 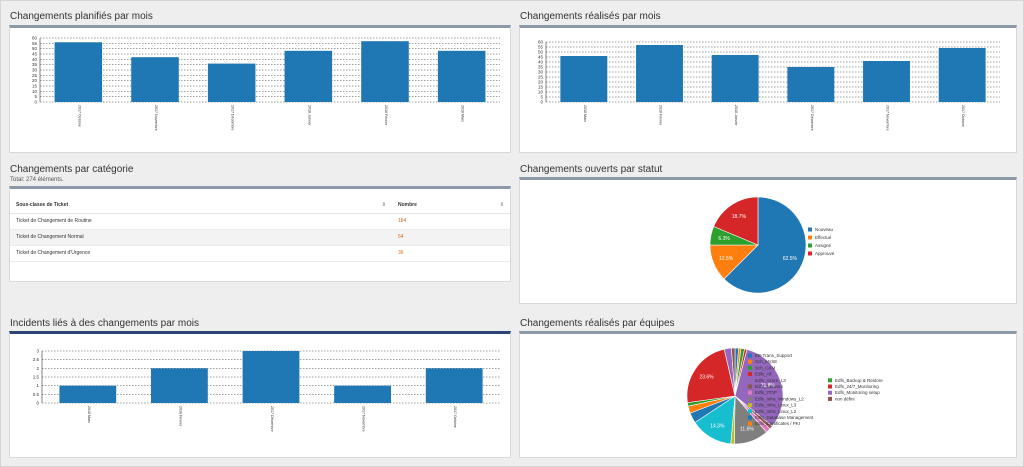 I want to click on y-tick-label: 25, so click(x=541, y=77).